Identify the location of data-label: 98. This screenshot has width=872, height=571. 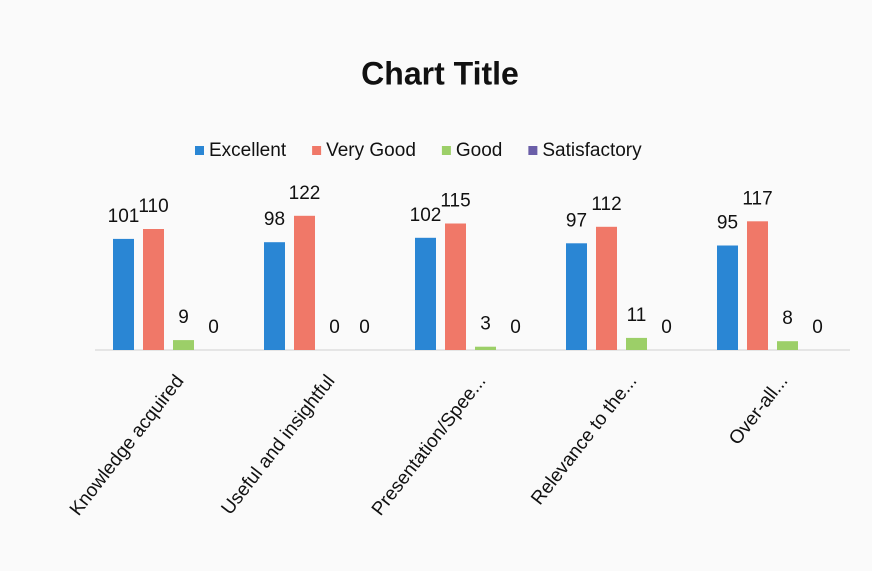
(274, 219).